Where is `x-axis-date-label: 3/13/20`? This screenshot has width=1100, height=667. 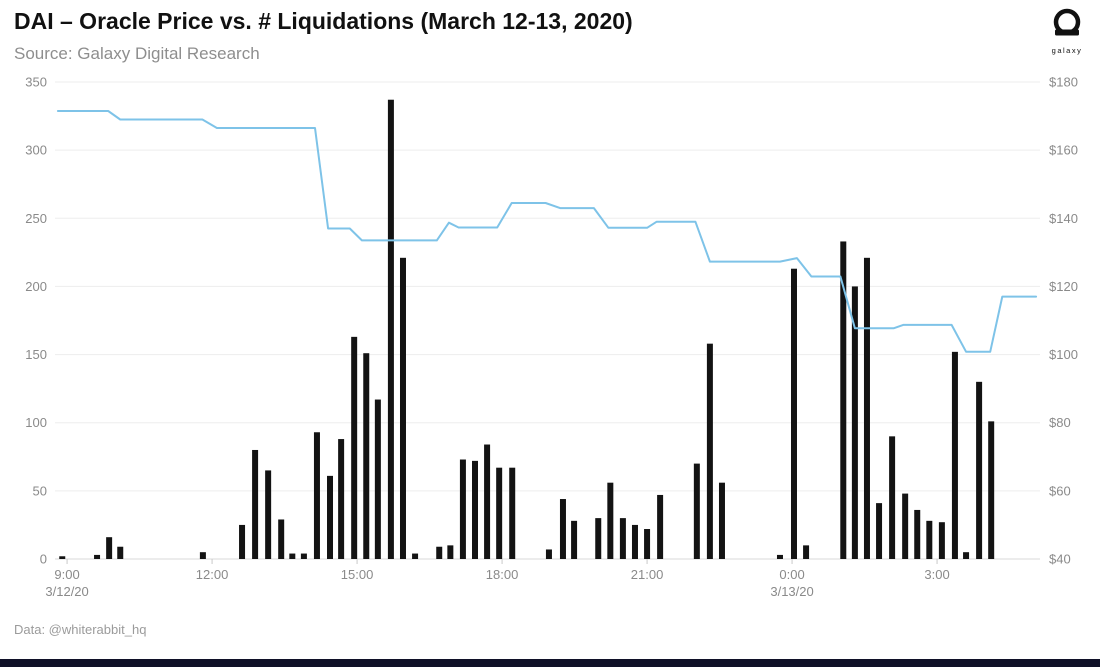 x-axis-date-label: 3/13/20 is located at coordinates (791, 591).